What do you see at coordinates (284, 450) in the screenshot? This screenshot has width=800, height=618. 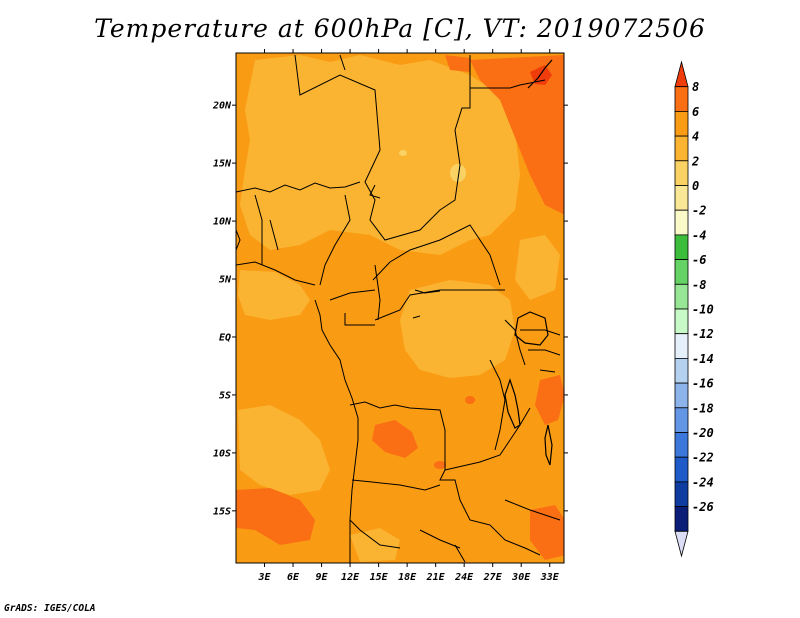 I see `field-southwest-light` at bounding box center [284, 450].